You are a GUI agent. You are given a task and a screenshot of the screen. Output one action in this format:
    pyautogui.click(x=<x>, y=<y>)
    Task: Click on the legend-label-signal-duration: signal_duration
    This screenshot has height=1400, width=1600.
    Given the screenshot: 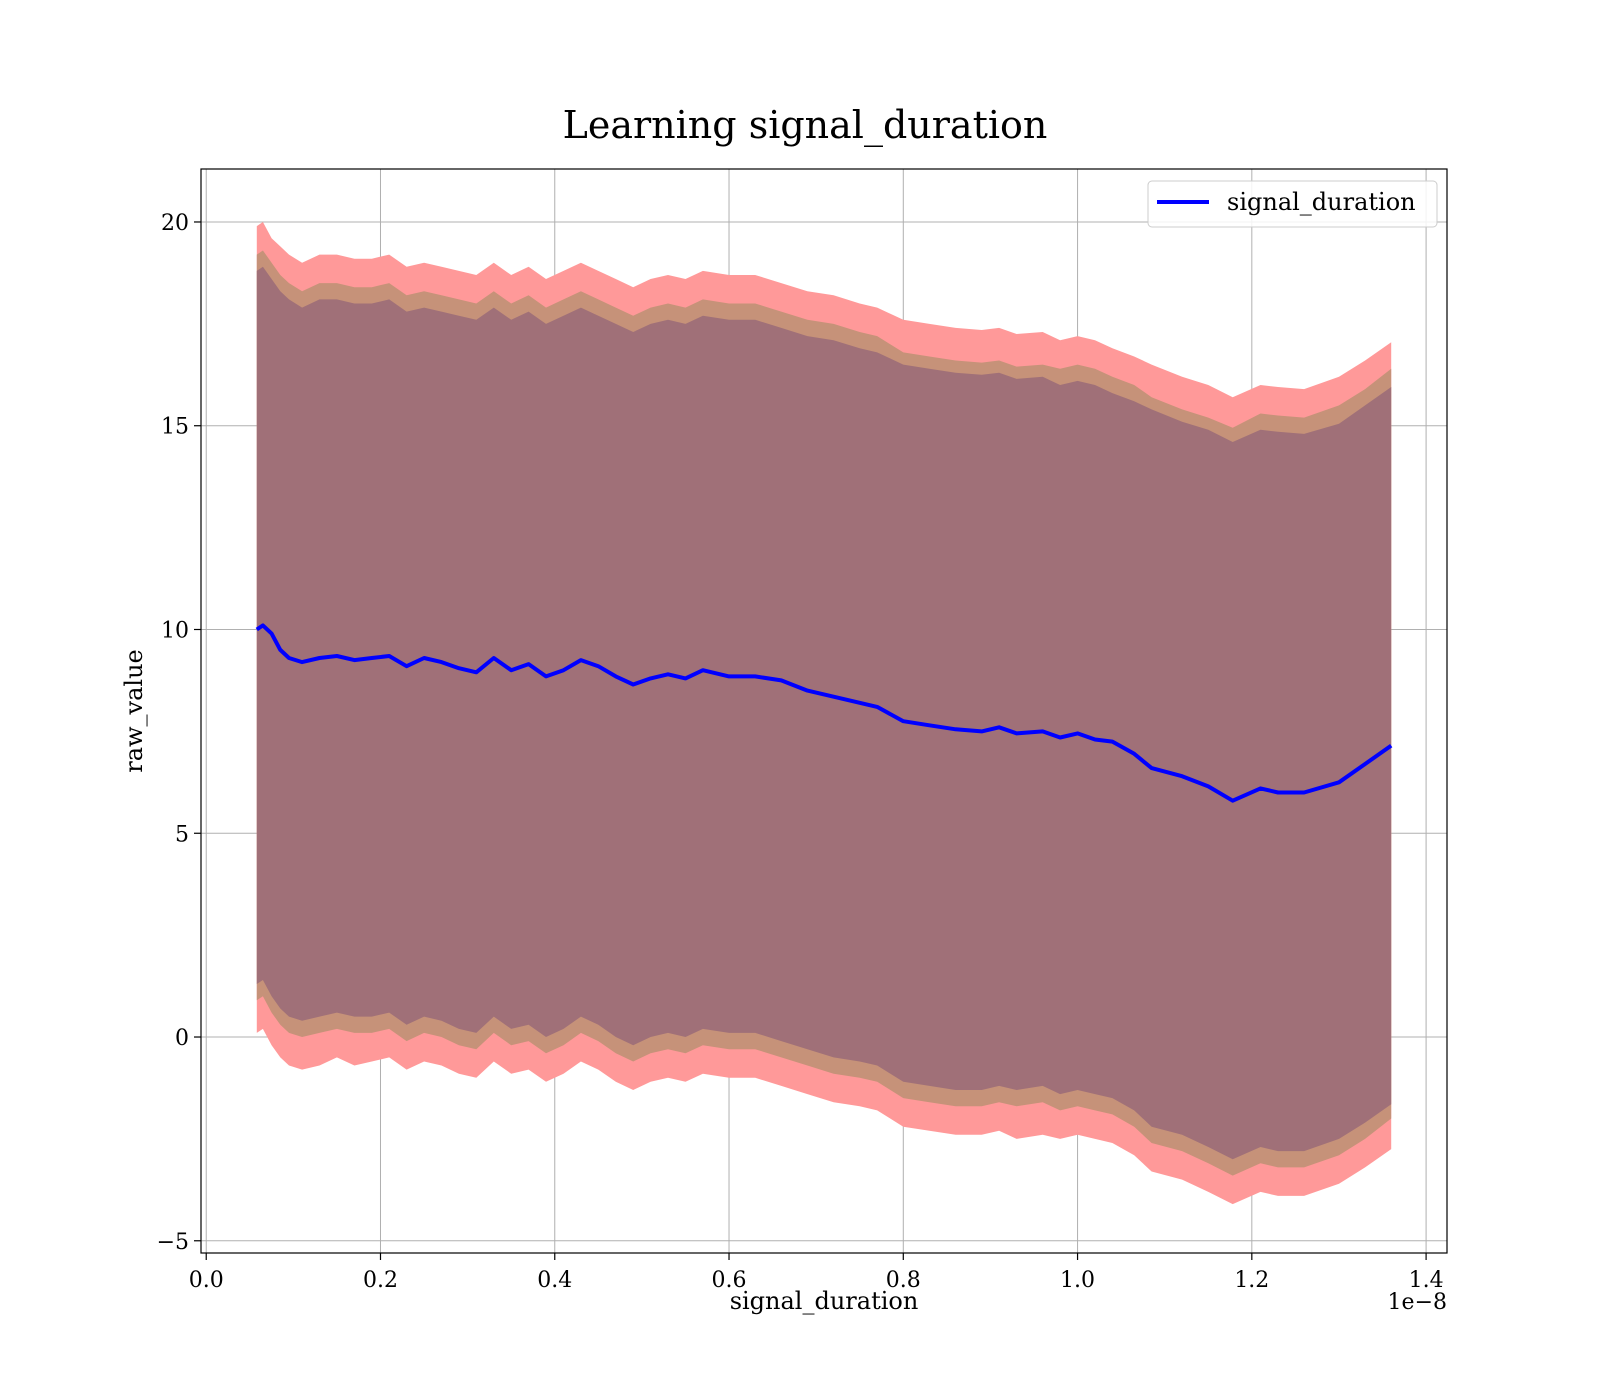 What is the action you would take?
    pyautogui.click(x=1321, y=202)
    